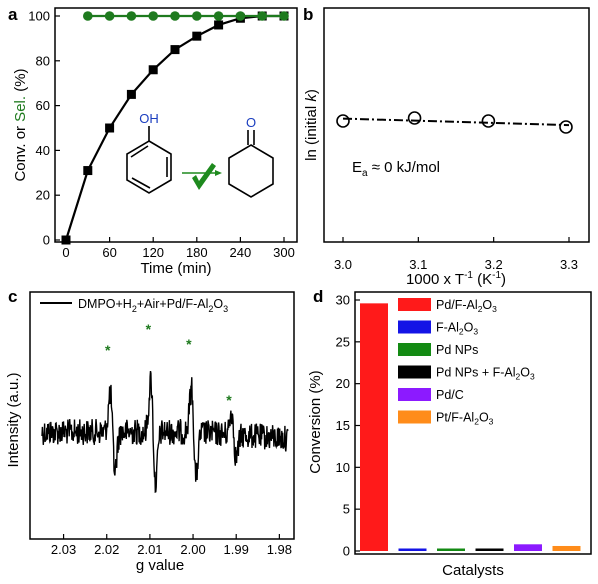 Image resolution: width=598 pixels, height=584 pixels. Describe the element at coordinates (569, 264) in the screenshot. I see `panel-b-xtick-label: 3.3` at that location.